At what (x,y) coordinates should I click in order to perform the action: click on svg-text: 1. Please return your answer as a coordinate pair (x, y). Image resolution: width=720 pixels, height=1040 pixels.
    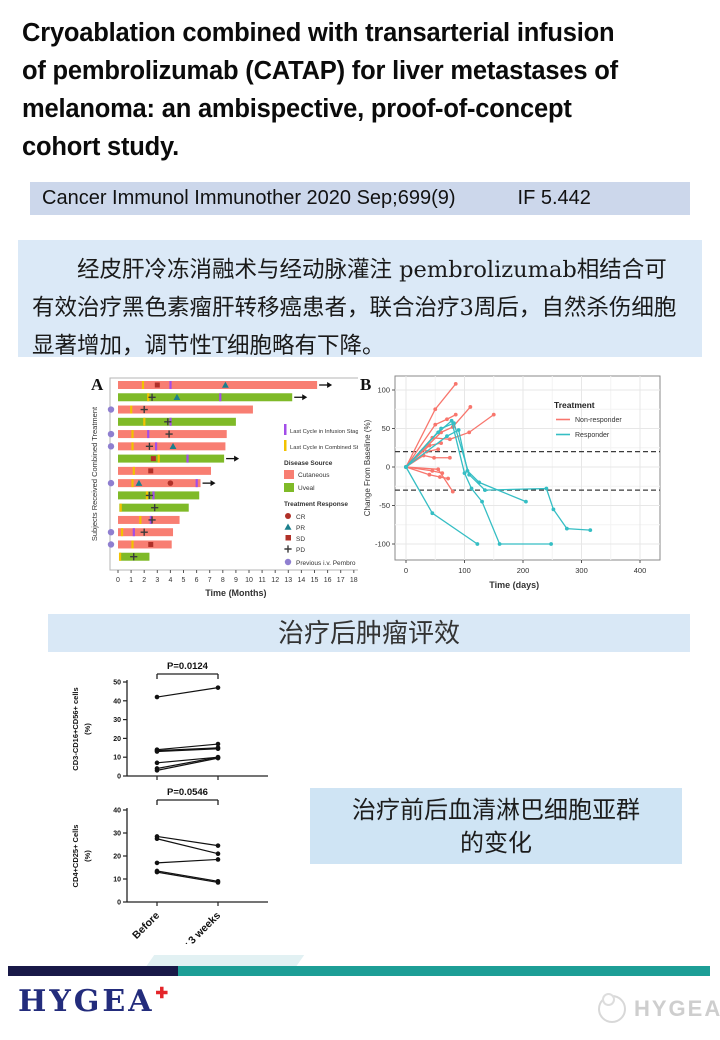
    Looking at the image, I should click on (131, 580).